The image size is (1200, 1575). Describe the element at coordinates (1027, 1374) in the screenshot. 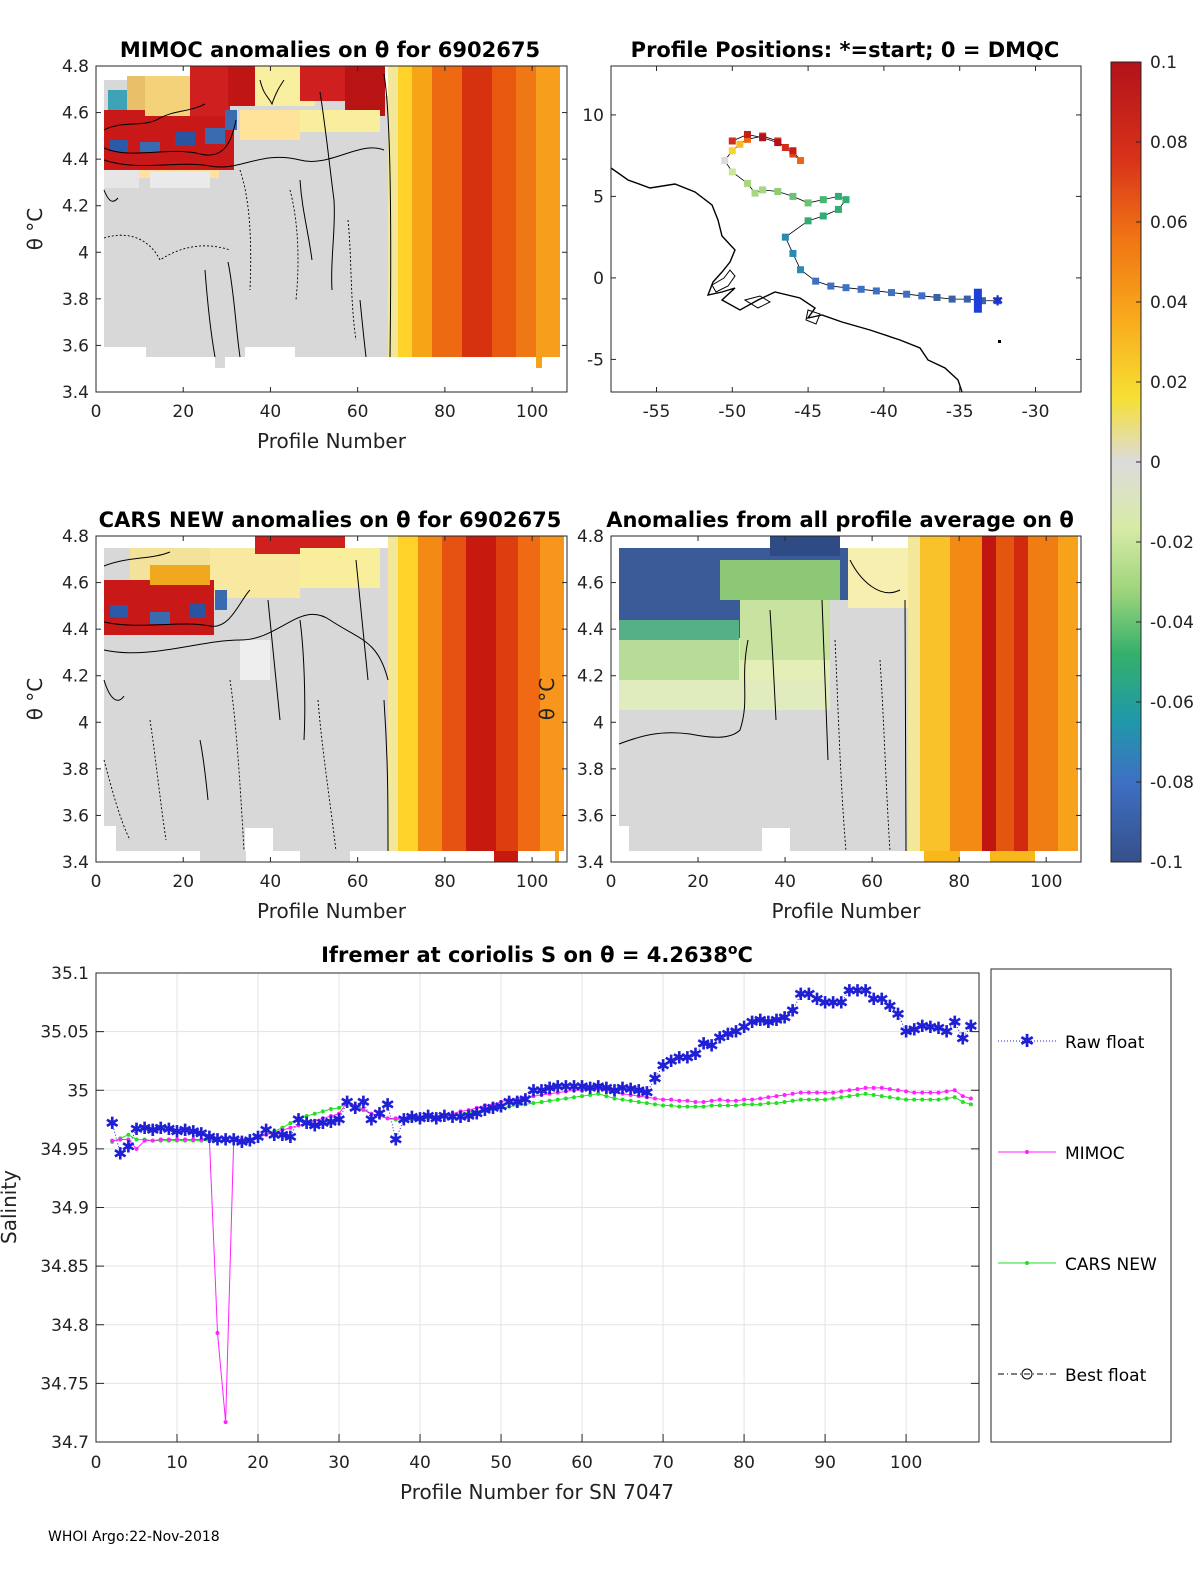

I see `circle-marker-icon` at that location.